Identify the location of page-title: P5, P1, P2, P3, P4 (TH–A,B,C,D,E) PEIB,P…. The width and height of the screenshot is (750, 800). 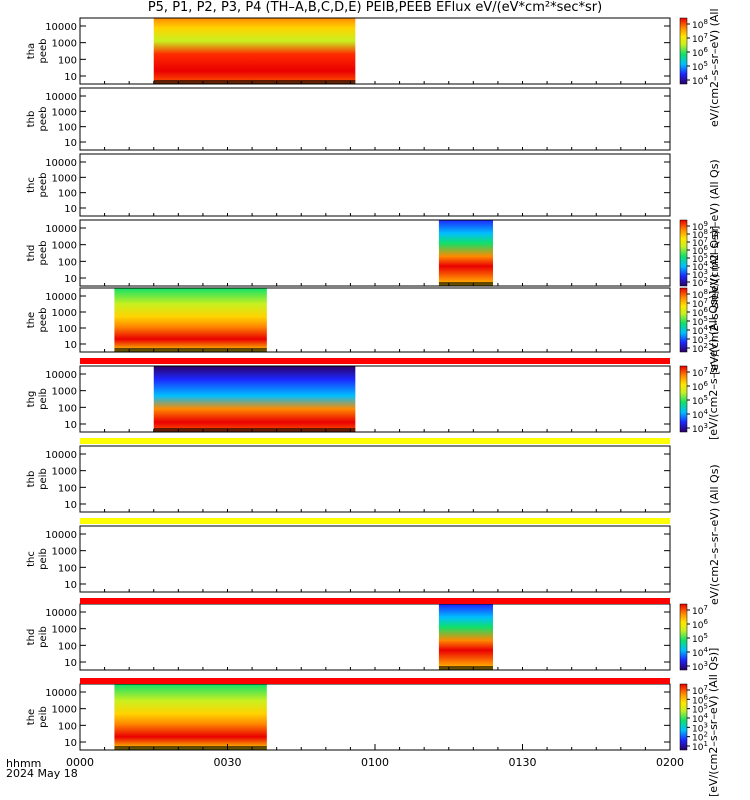
(375, 7).